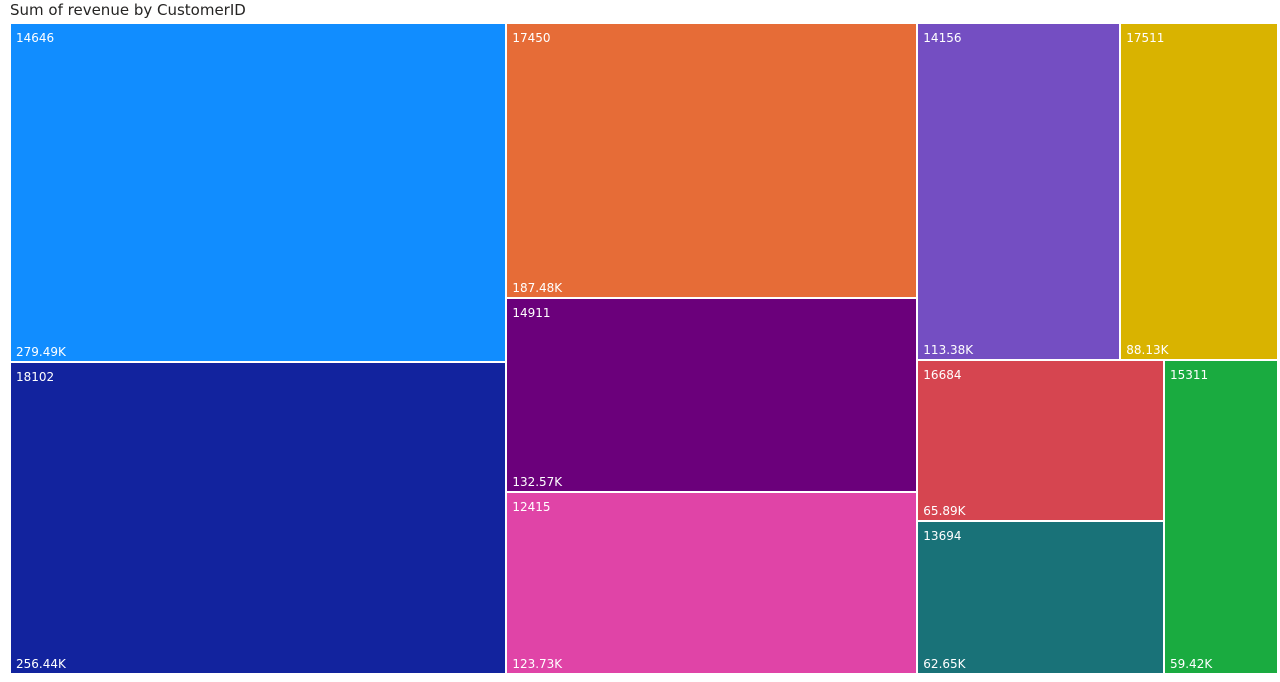 The height and width of the screenshot is (682, 1280). Describe the element at coordinates (942, 38) in the screenshot. I see `tile-category-label: 14156` at that location.